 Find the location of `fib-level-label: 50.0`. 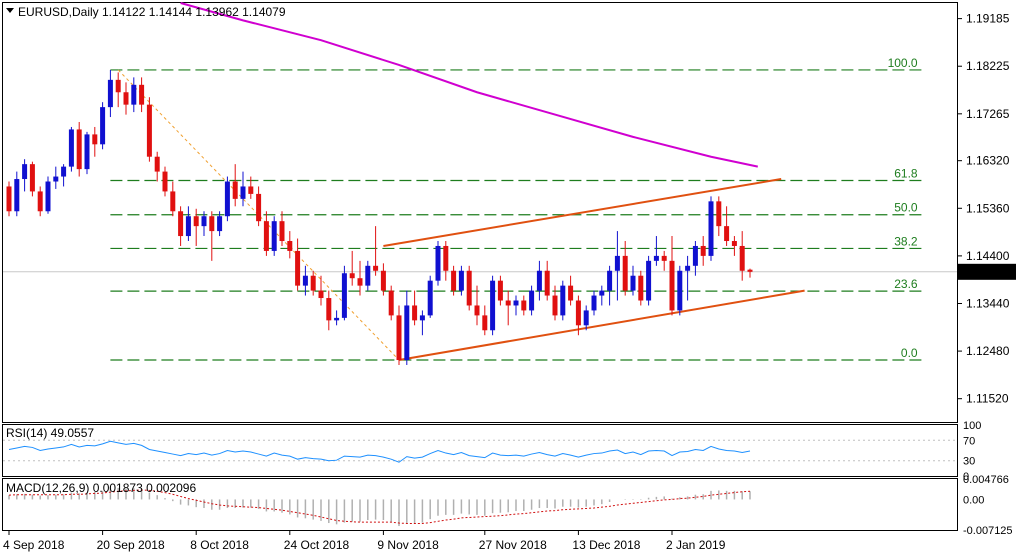

fib-level-label: 50.0 is located at coordinates (906, 208).